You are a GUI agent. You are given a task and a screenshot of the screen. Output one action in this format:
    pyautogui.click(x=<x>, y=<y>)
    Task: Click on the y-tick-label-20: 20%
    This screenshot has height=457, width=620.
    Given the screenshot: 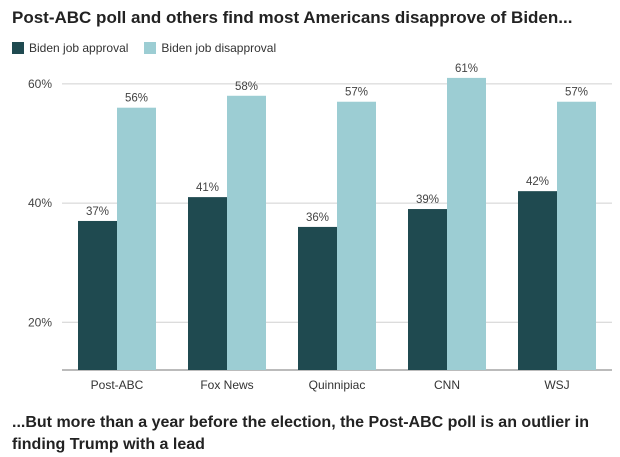 What is the action you would take?
    pyautogui.click(x=40, y=322)
    